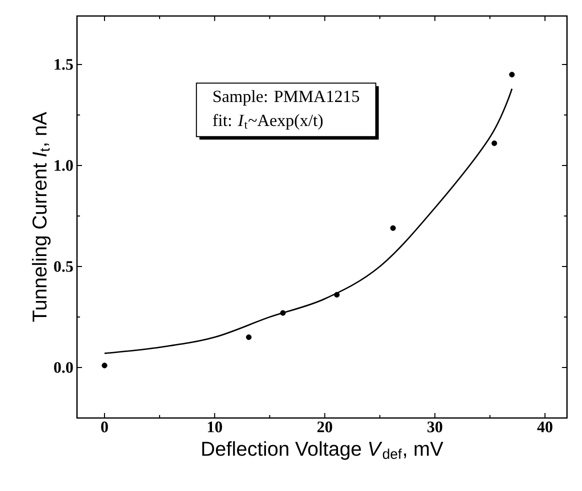 The height and width of the screenshot is (491, 582). What do you see at coordinates (63, 64) in the screenshot?
I see `y-tick-label: 1.5` at bounding box center [63, 64].